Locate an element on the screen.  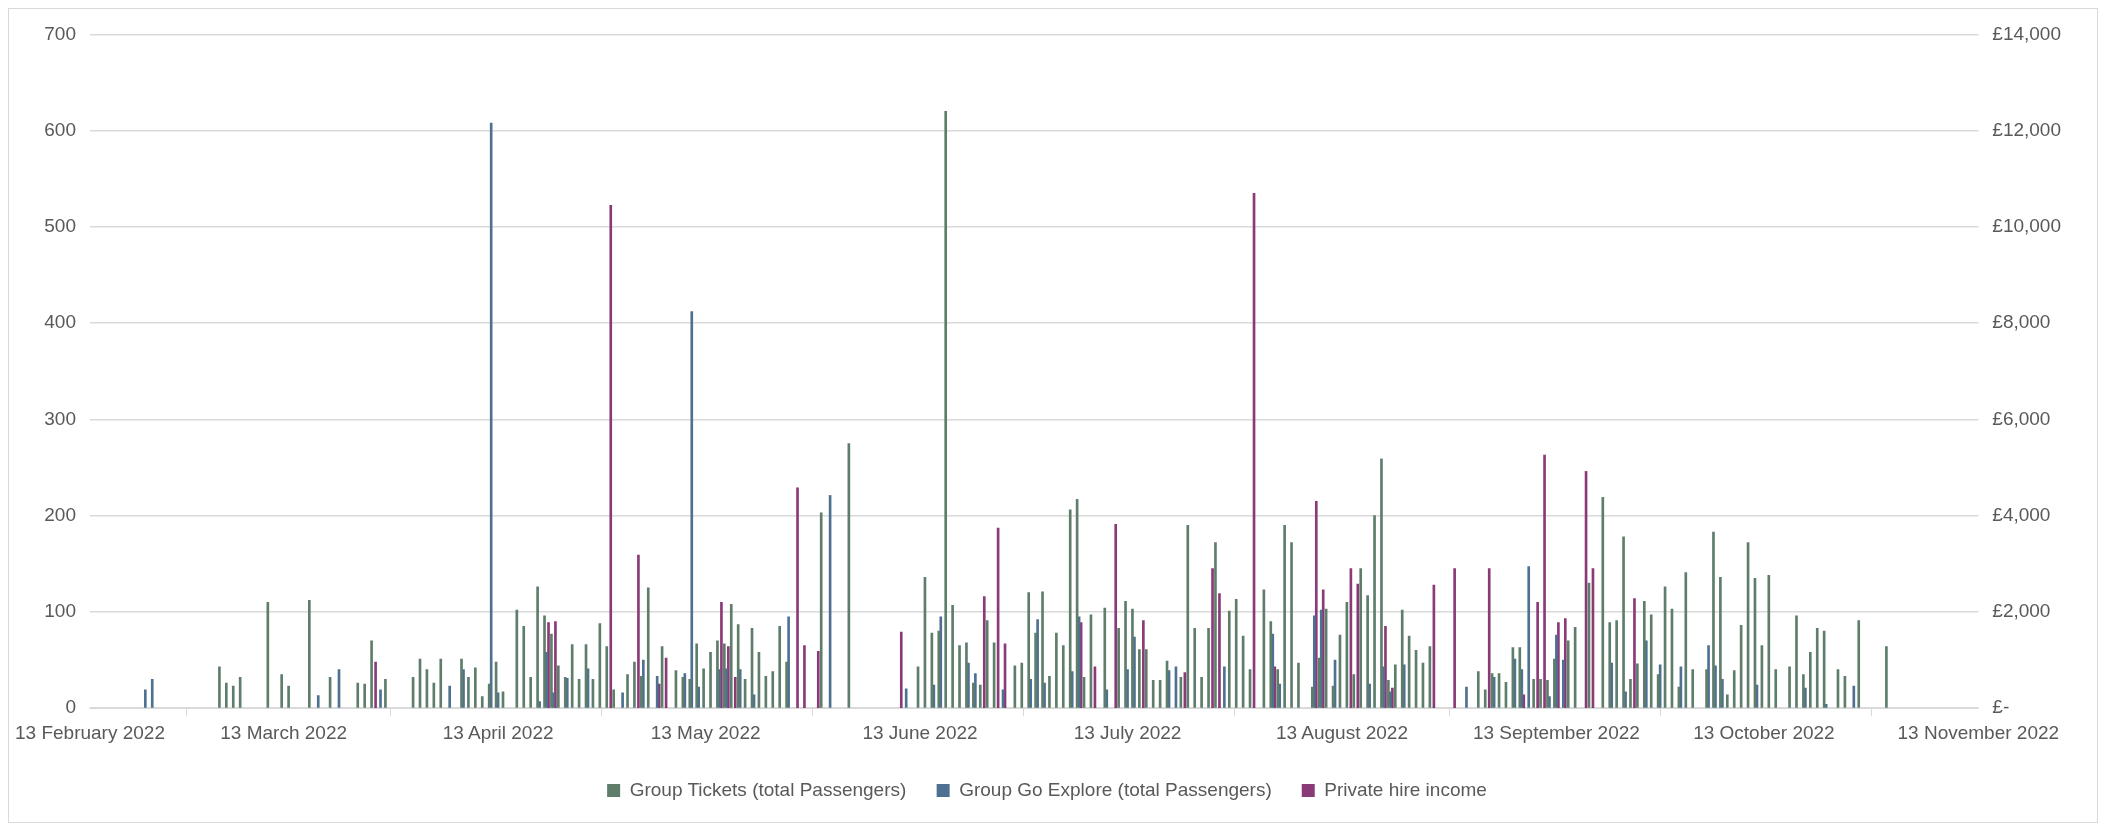
x-tick-label: 13 October 2022 is located at coordinates (1764, 732).